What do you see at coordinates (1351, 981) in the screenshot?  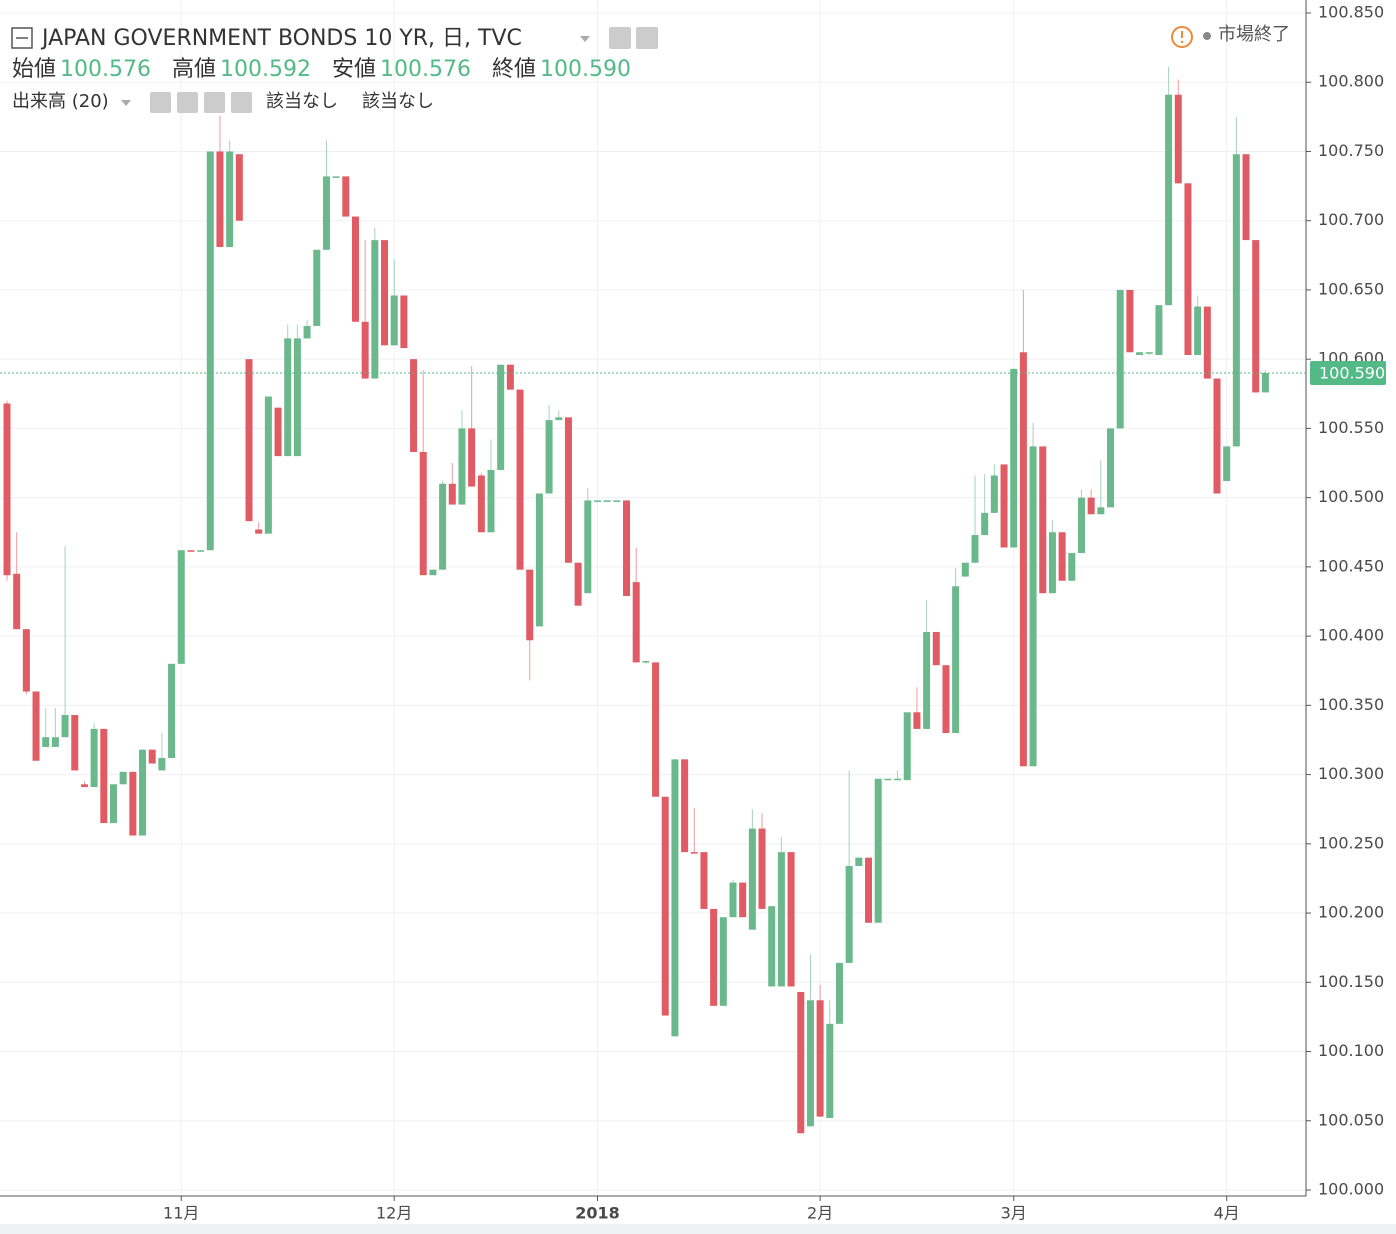 I see `y-tick-label: 100.150` at bounding box center [1351, 981].